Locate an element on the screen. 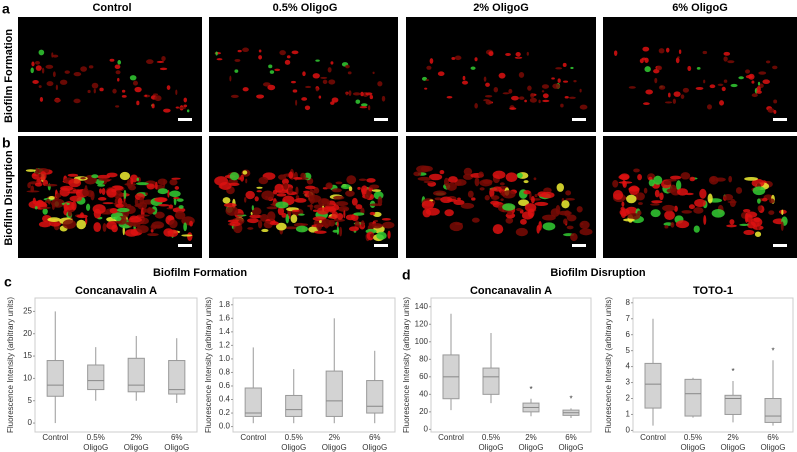 Image resolution: width=797 pixels, height=452 pixels. plot-frame is located at coordinates (116, 365).